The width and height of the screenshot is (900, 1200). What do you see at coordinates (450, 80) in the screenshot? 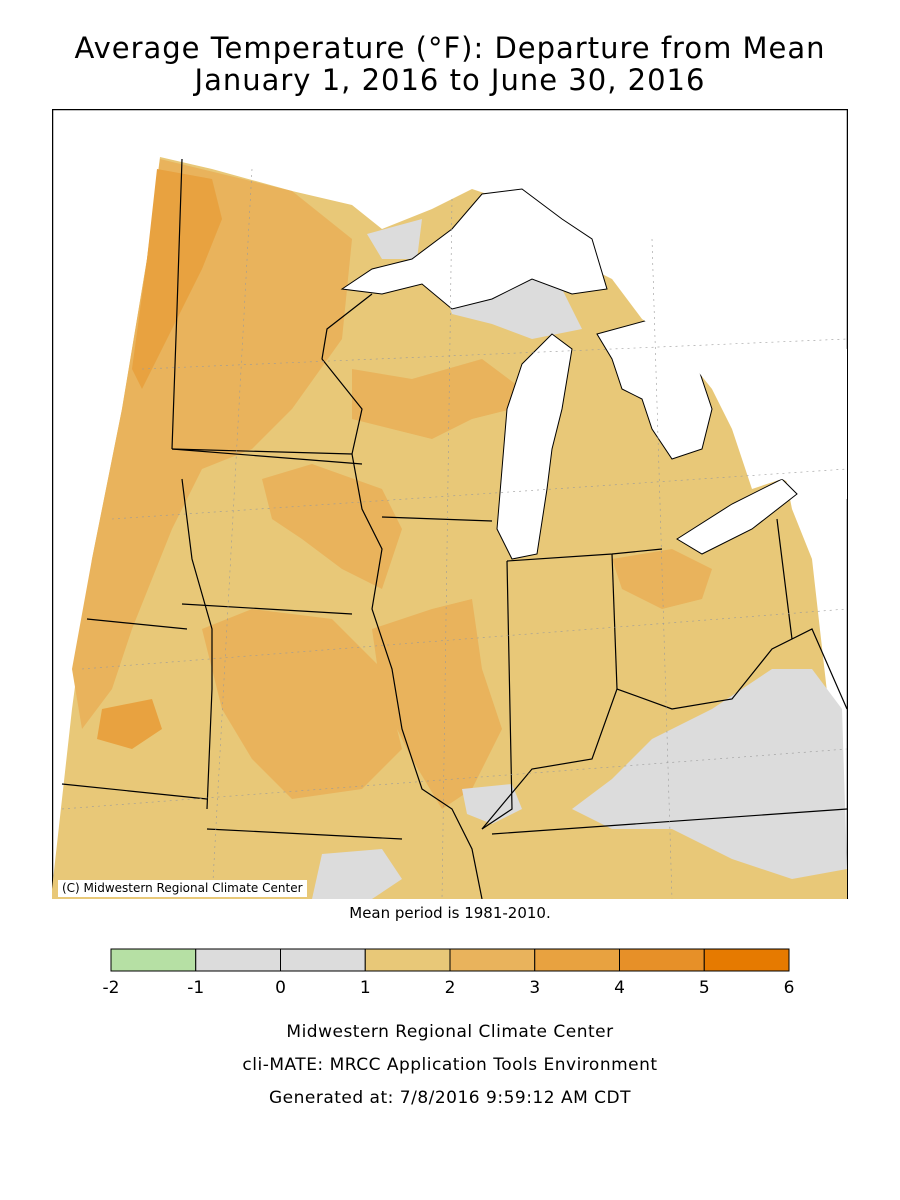
I see `map-title-line2: January 1, 2016 to June 30, 2016` at bounding box center [450, 80].